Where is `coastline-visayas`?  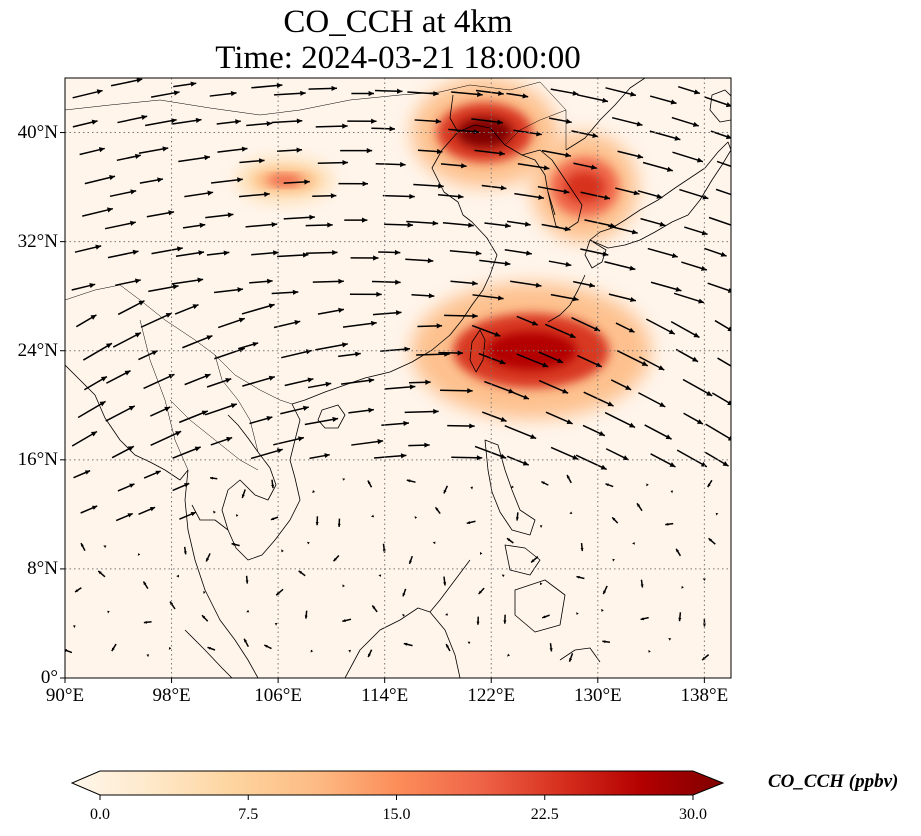 coastline-visayas is located at coordinates (522, 560).